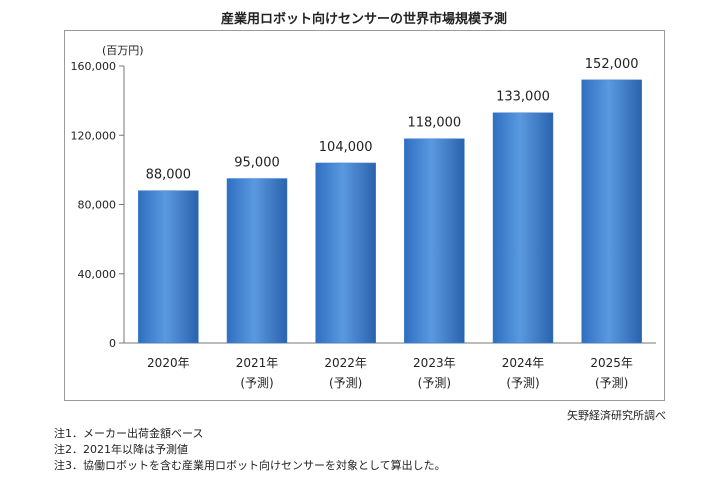 This screenshot has width=728, height=486. What do you see at coordinates (612, 64) in the screenshot?
I see `data-label: 152,000` at bounding box center [612, 64].